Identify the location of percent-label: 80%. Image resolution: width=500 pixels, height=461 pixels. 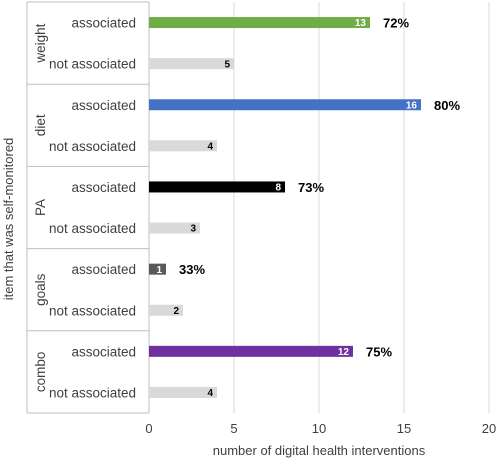
(447, 105).